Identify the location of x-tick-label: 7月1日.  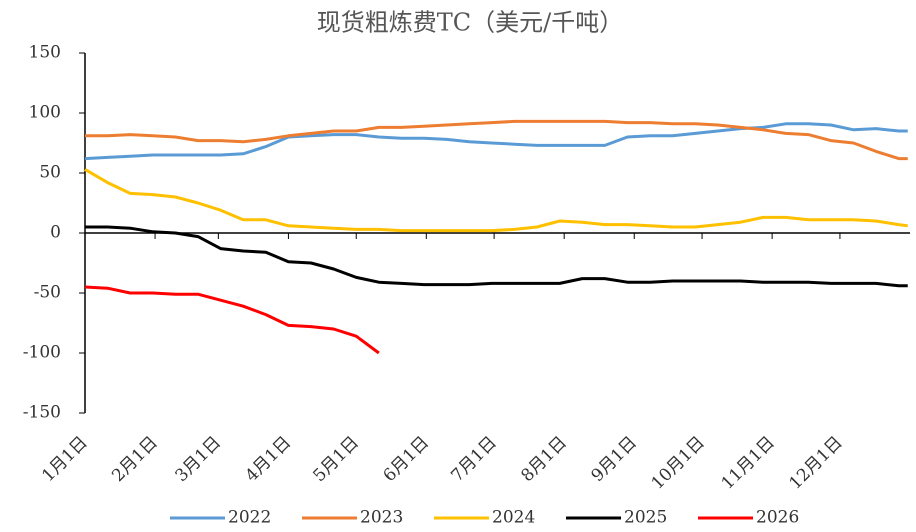
(473, 459).